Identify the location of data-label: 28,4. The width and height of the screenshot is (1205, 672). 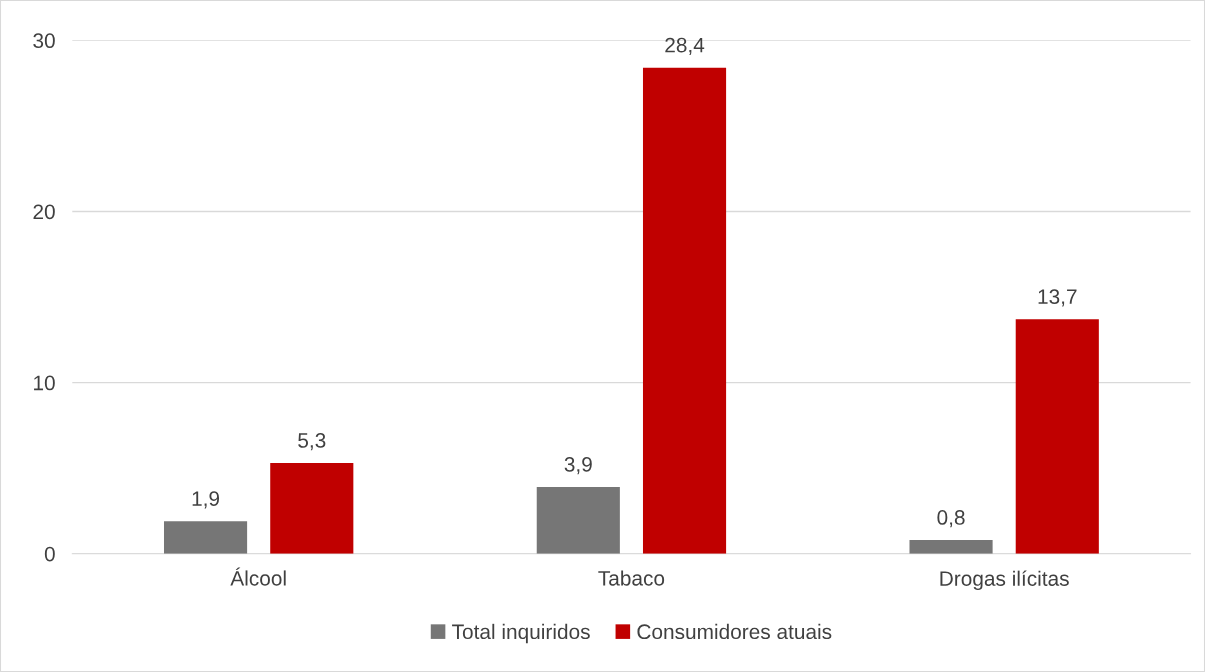
(685, 46).